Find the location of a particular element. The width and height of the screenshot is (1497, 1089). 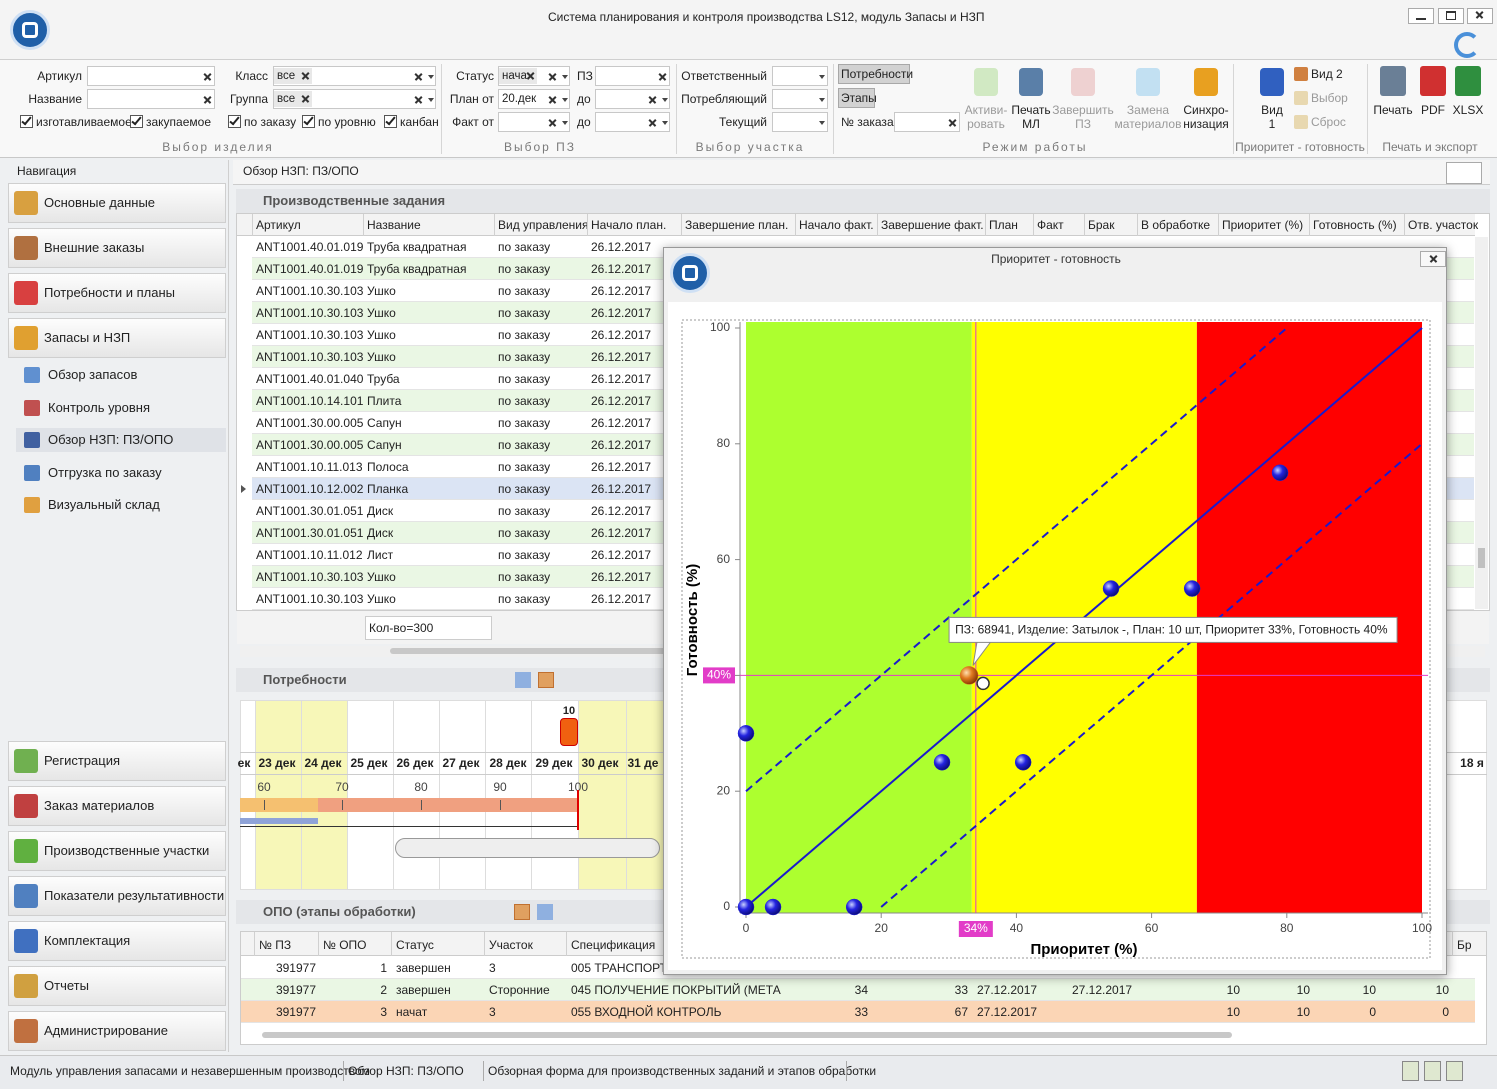

ribbon-button-label: Активи- is located at coordinates (986, 110).